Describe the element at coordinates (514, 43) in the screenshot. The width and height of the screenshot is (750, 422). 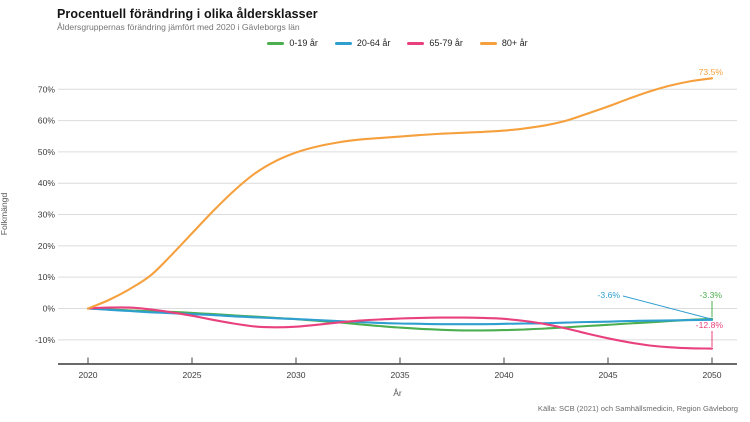
I see `legend-item-label: 80+ år` at that location.